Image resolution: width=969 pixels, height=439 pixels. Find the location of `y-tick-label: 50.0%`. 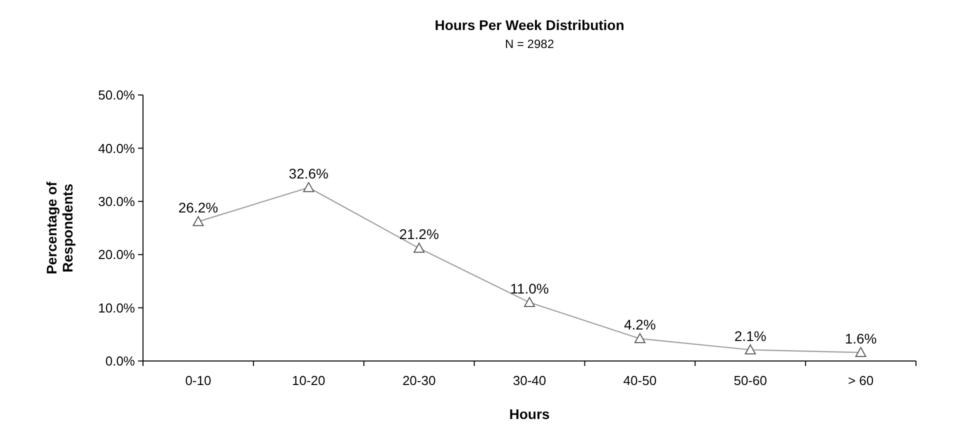

y-tick-label: 50.0% is located at coordinates (117, 95).